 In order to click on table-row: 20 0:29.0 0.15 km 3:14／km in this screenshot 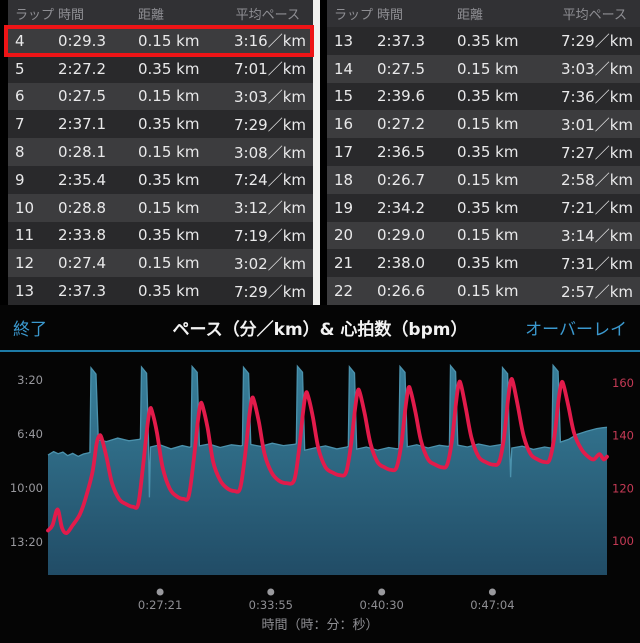, I will do `click(483, 235)`.